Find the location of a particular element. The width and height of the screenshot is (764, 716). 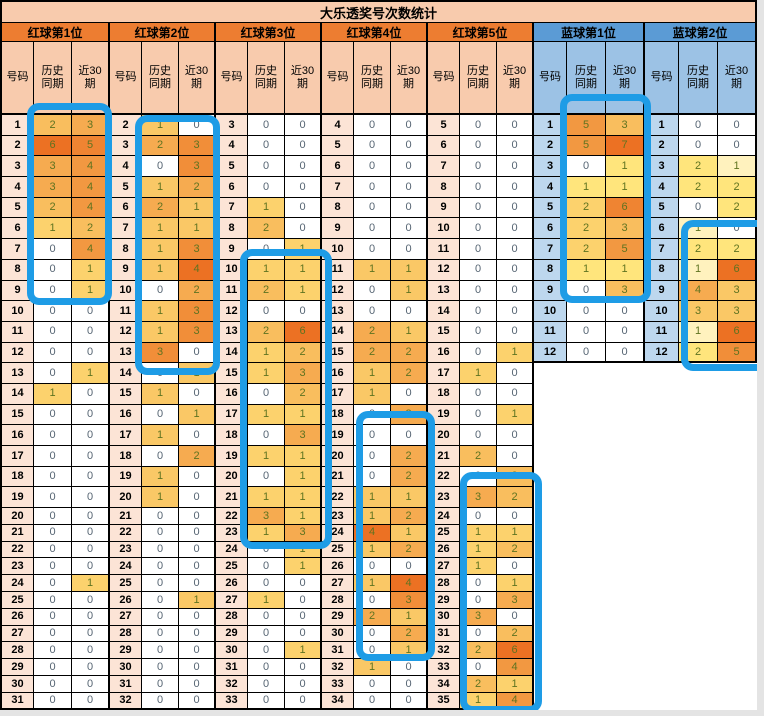

number-cell: 4 is located at coordinates (232, 146).